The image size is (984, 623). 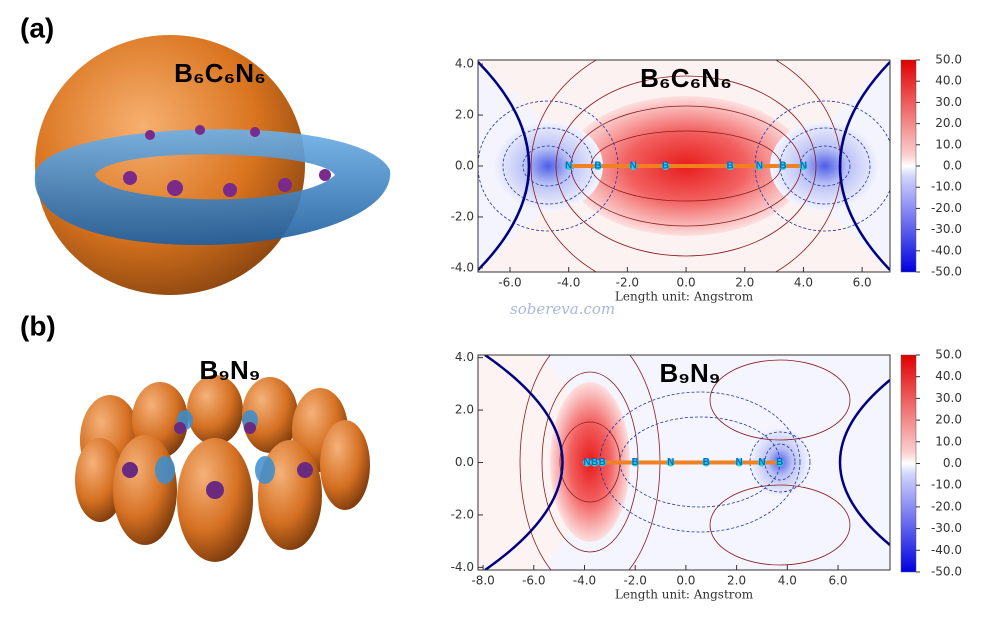 I want to click on isosurface-render, so click(x=222, y=468).